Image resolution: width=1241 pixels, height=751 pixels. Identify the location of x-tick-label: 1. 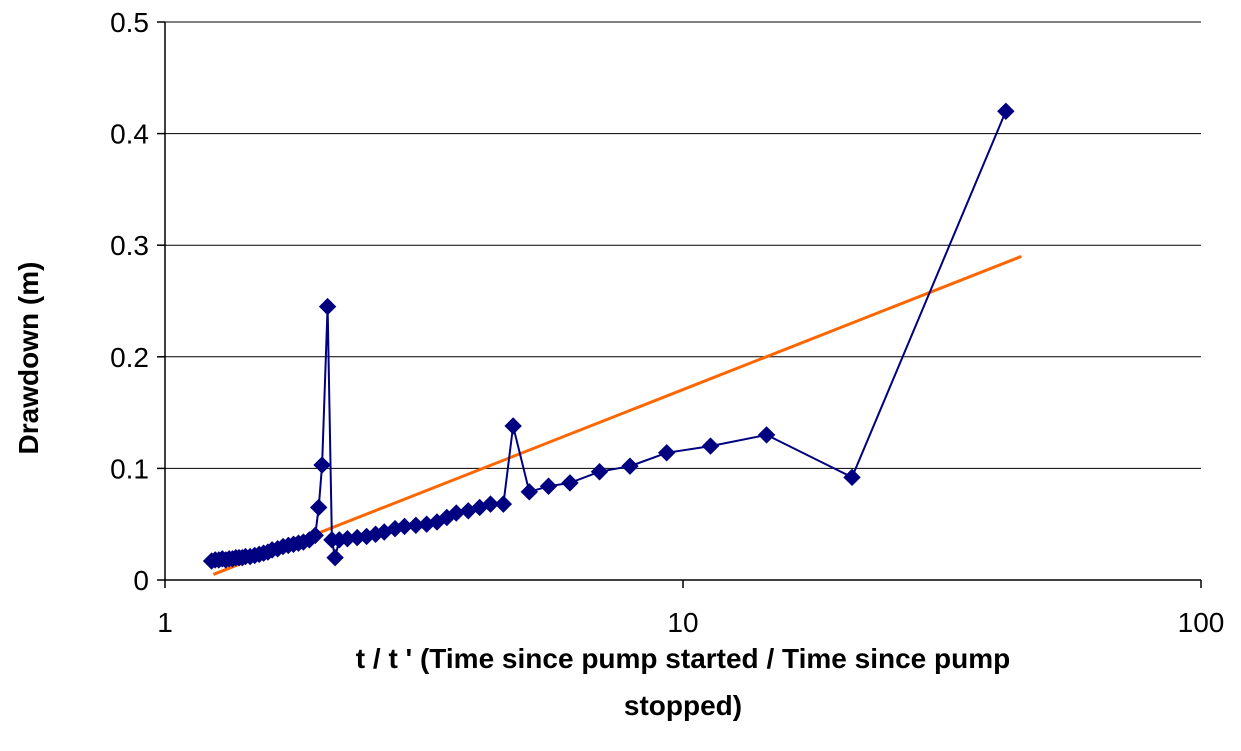
(165, 622).